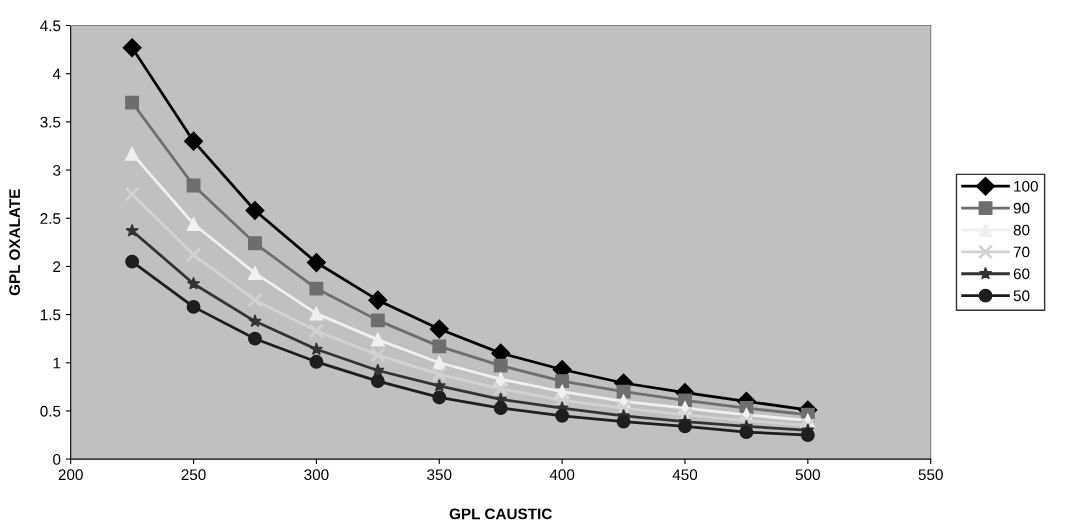 The height and width of the screenshot is (532, 1071). Describe the element at coordinates (50, 218) in the screenshot. I see `y-tick-label: 2.5` at that location.